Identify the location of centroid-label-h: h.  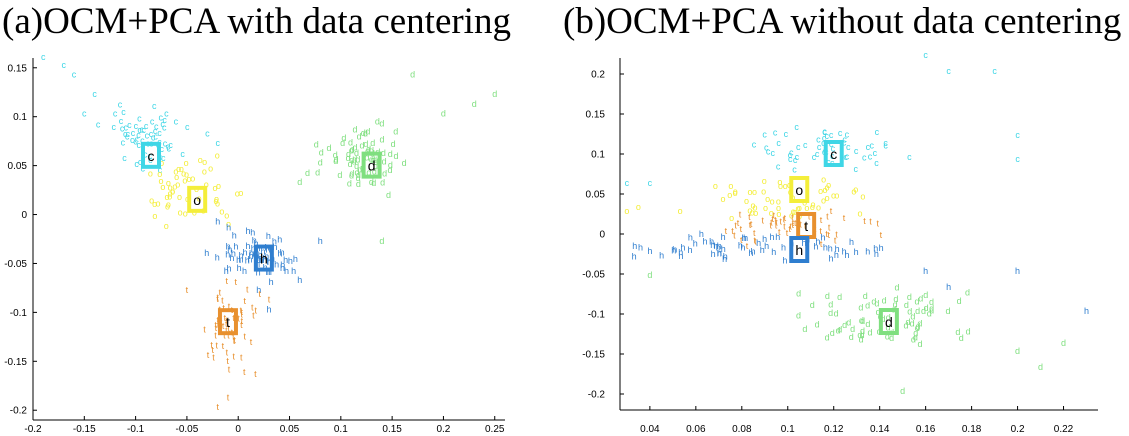
(264, 259).